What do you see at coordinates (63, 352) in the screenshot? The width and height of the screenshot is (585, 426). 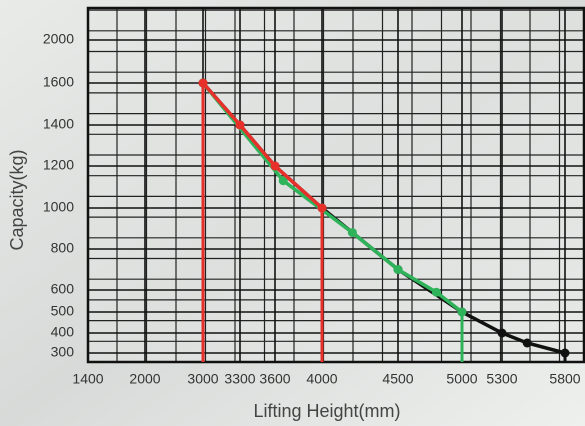 I see `y-tick-label: 300` at bounding box center [63, 352].